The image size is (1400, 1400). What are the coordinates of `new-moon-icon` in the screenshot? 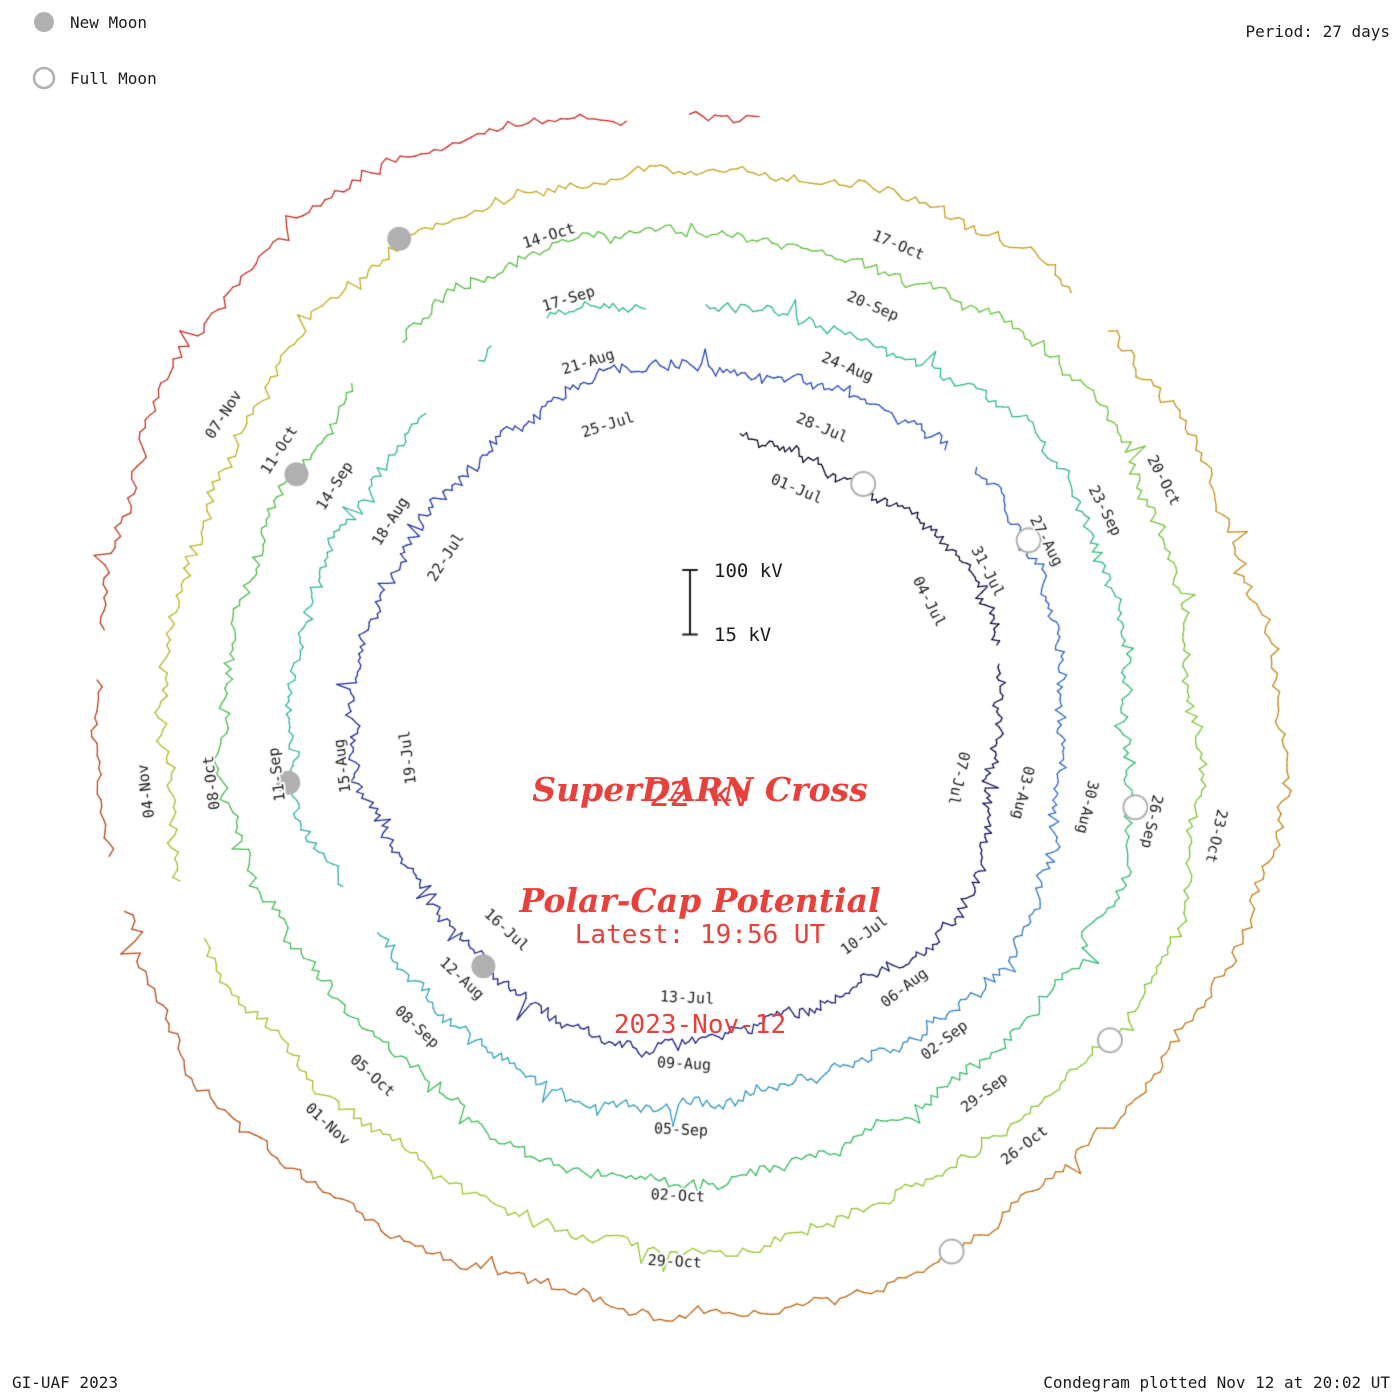 It's located at (44, 22).